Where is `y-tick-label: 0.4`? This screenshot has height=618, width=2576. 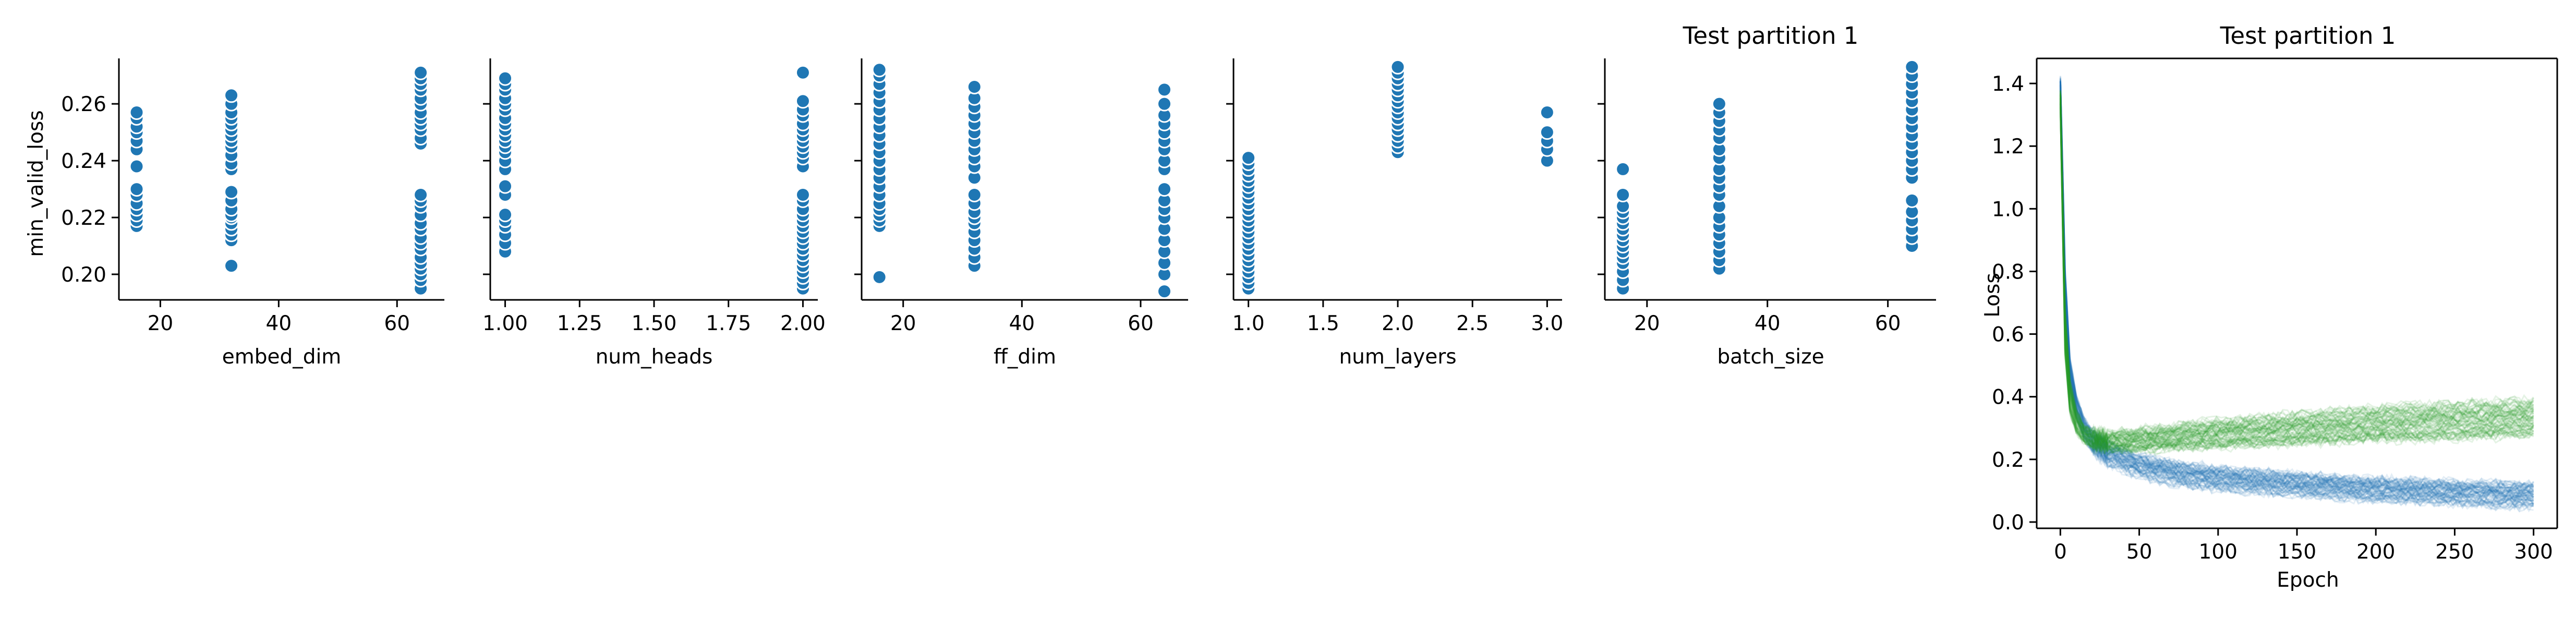 y-tick-label: 0.4 is located at coordinates (2008, 397).